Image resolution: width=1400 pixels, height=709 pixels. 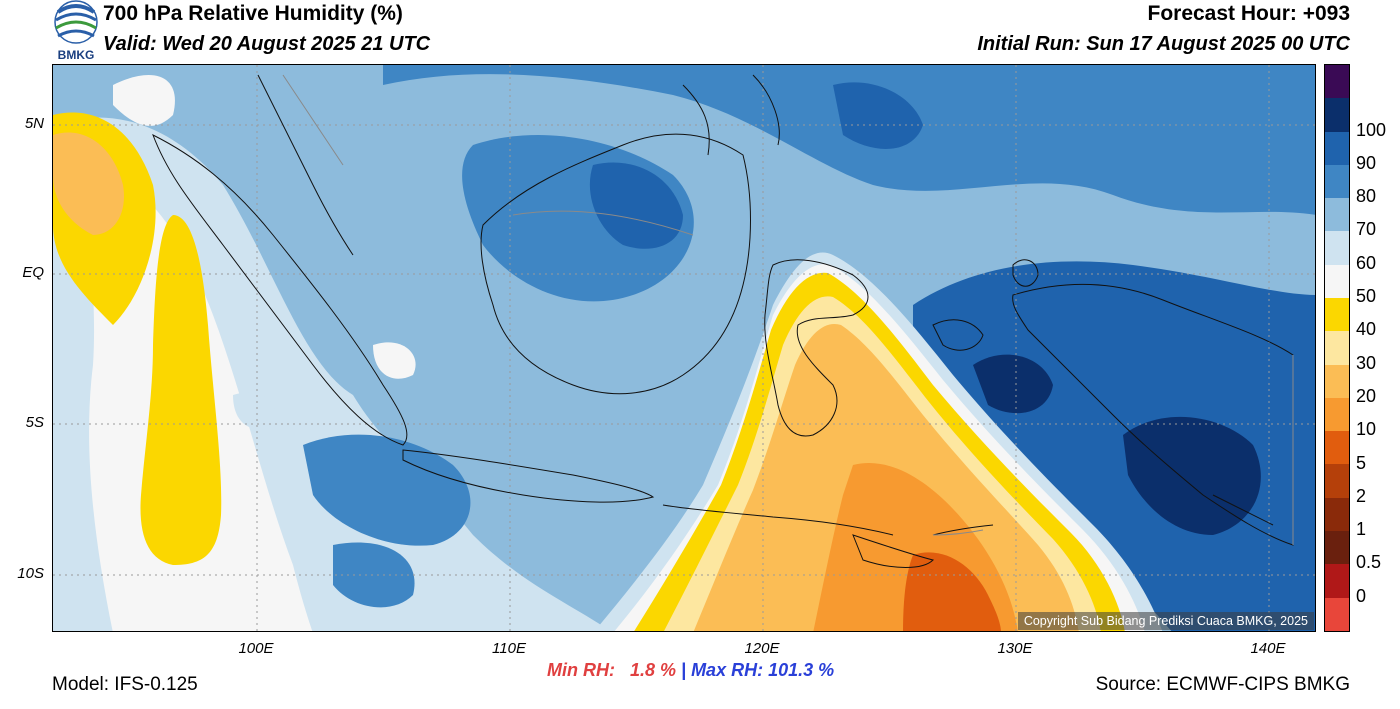 What do you see at coordinates (1366, 395) in the screenshot?
I see `colorbar-label: 20` at bounding box center [1366, 395].